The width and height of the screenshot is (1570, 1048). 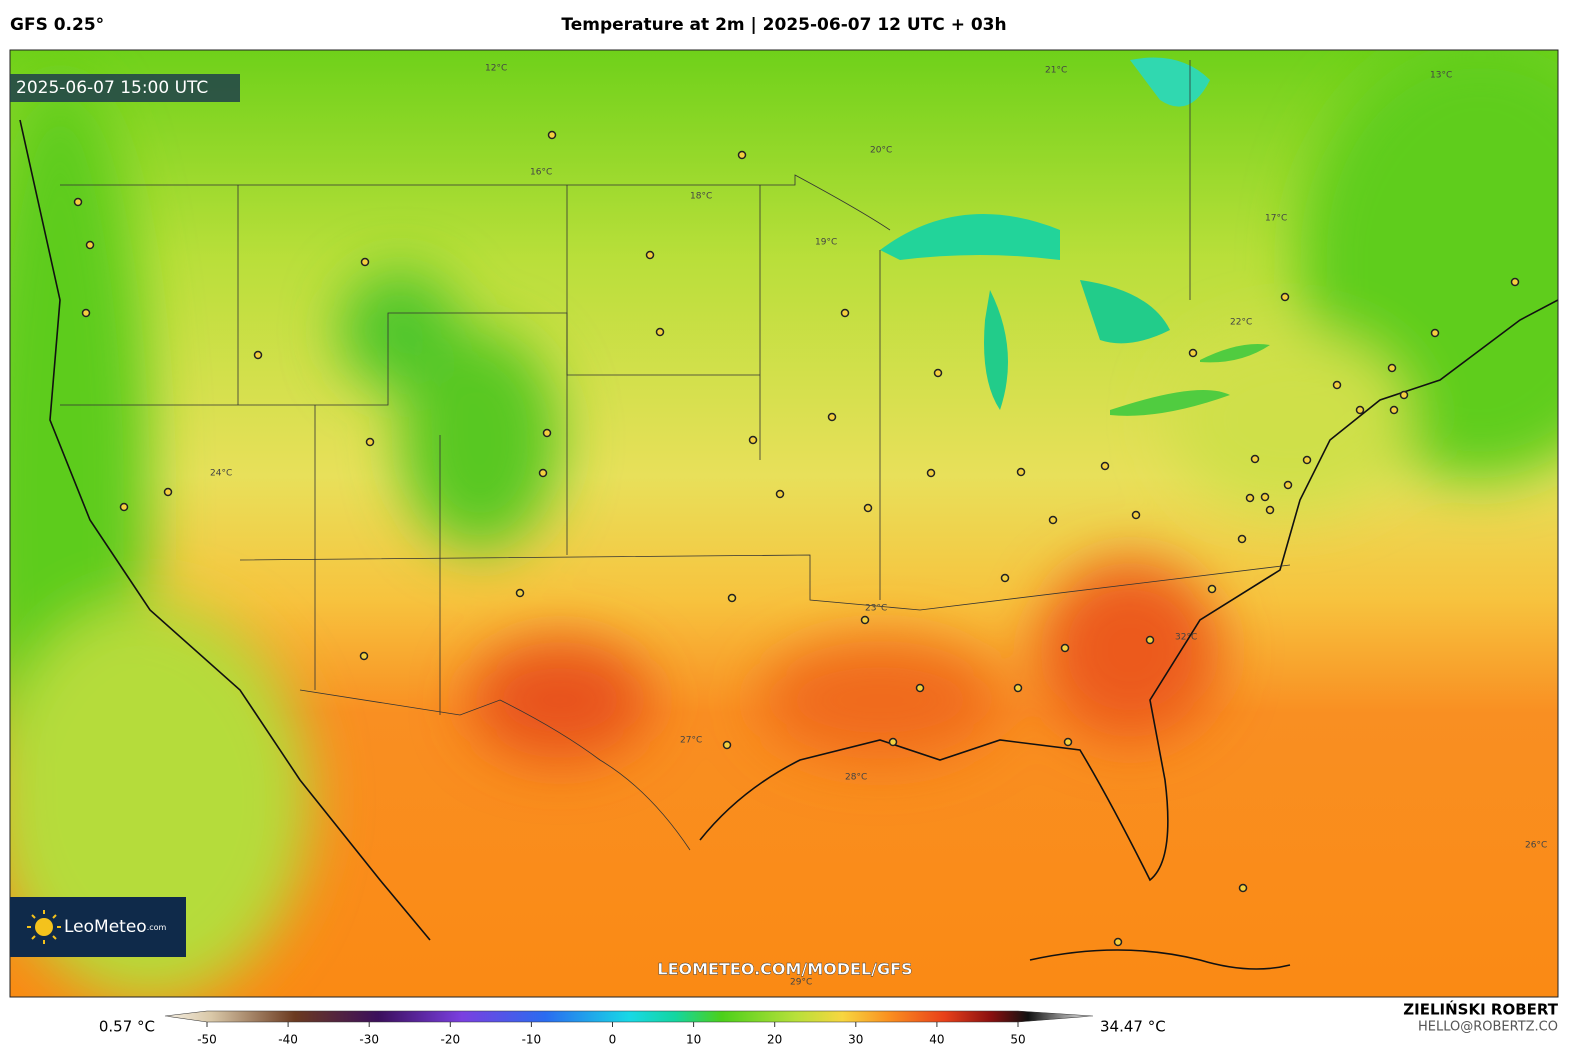 I want to click on logo-sun, so click(x=44, y=927).